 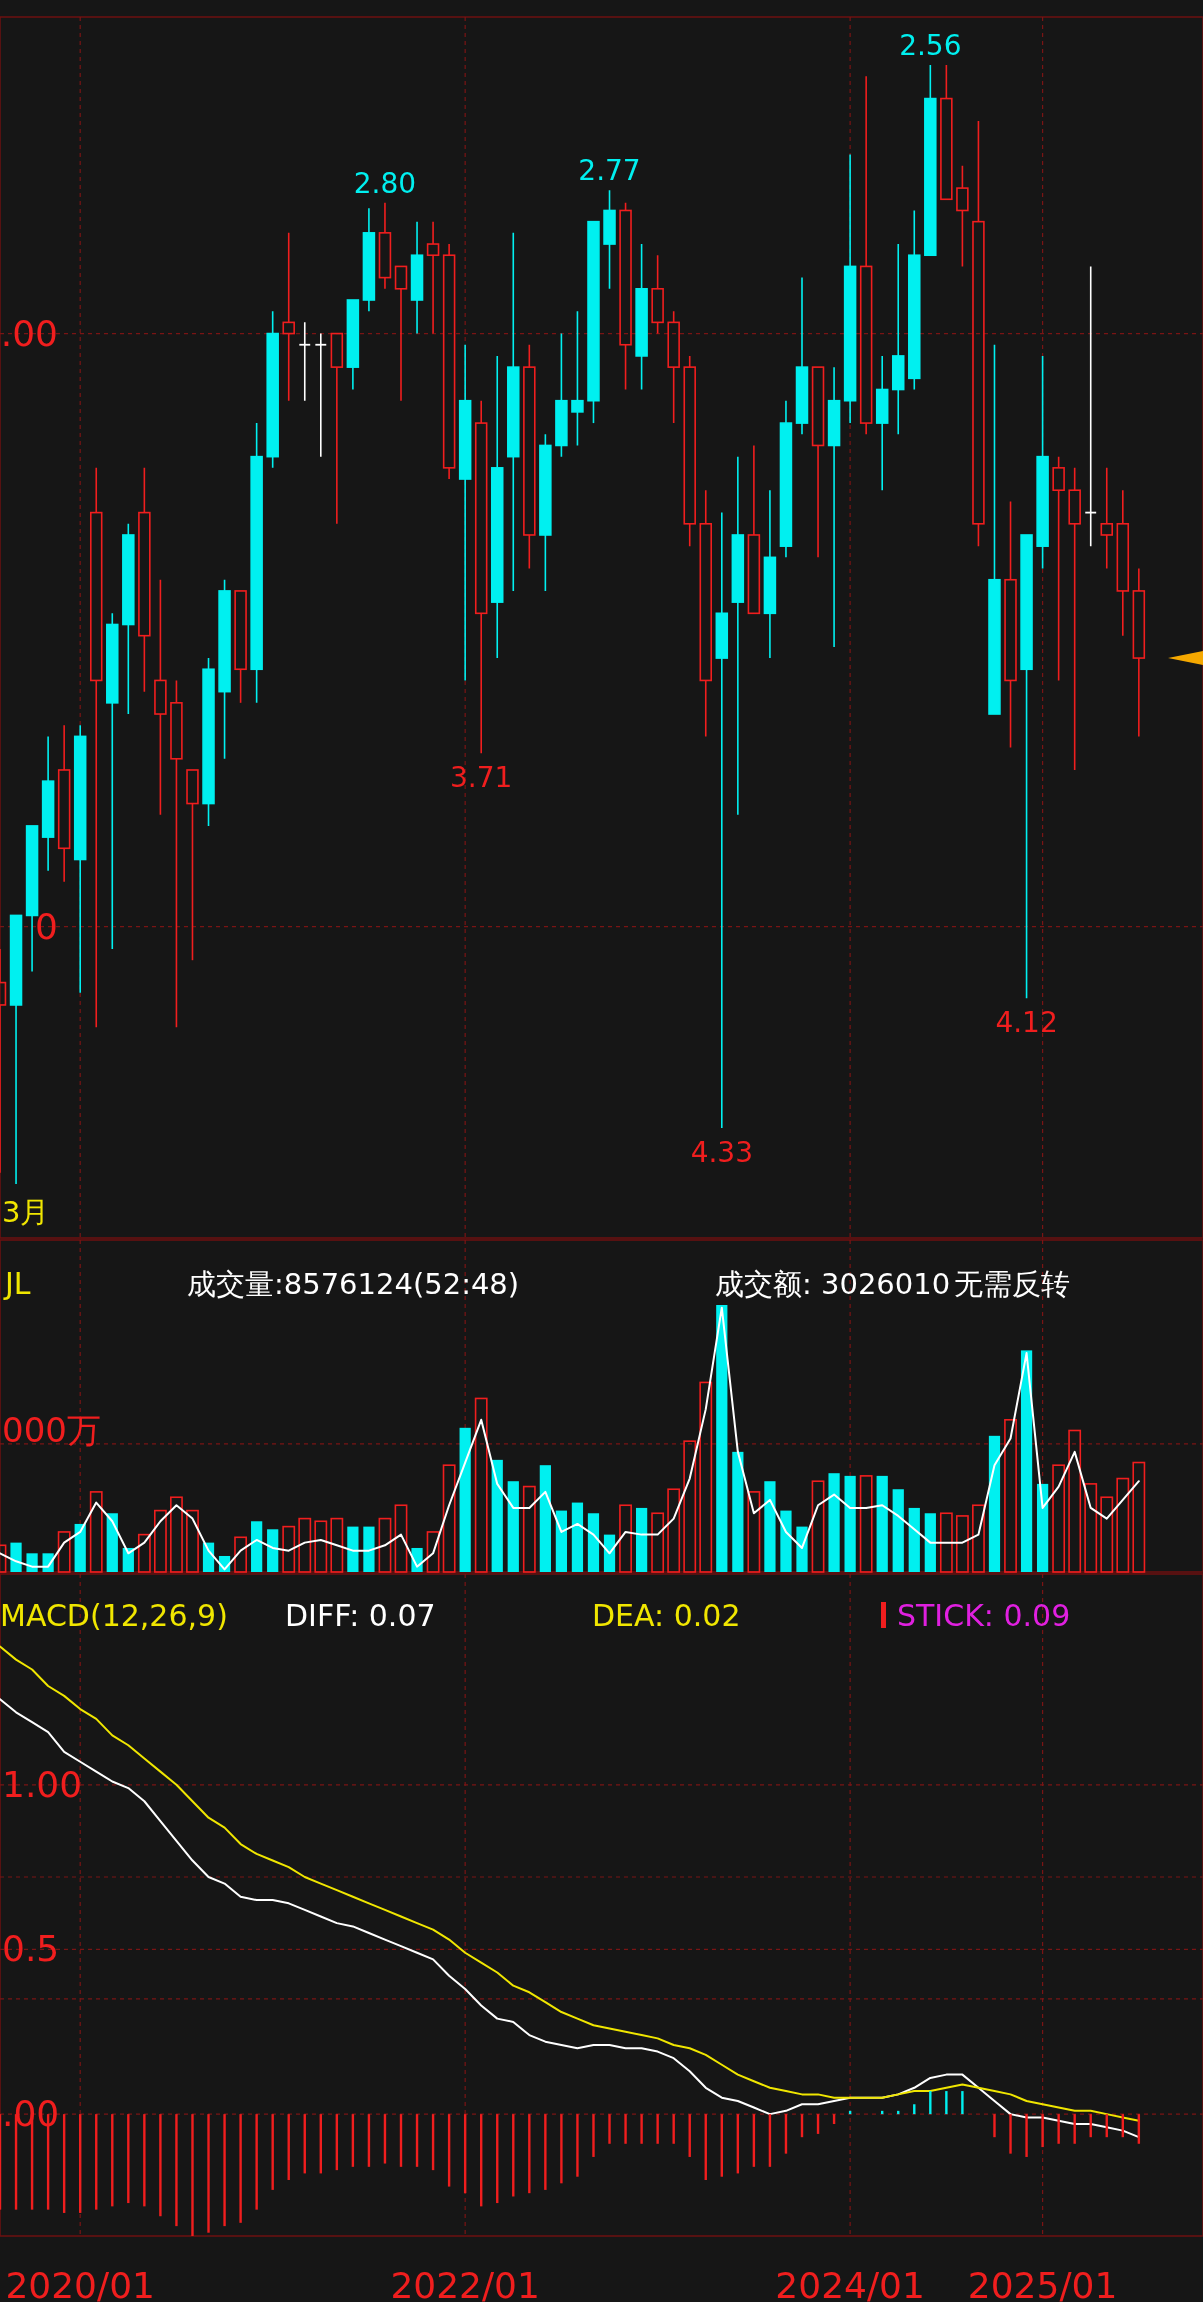 What do you see at coordinates (1026, 1023) in the screenshot?
I see `annotation: 4.12` at bounding box center [1026, 1023].